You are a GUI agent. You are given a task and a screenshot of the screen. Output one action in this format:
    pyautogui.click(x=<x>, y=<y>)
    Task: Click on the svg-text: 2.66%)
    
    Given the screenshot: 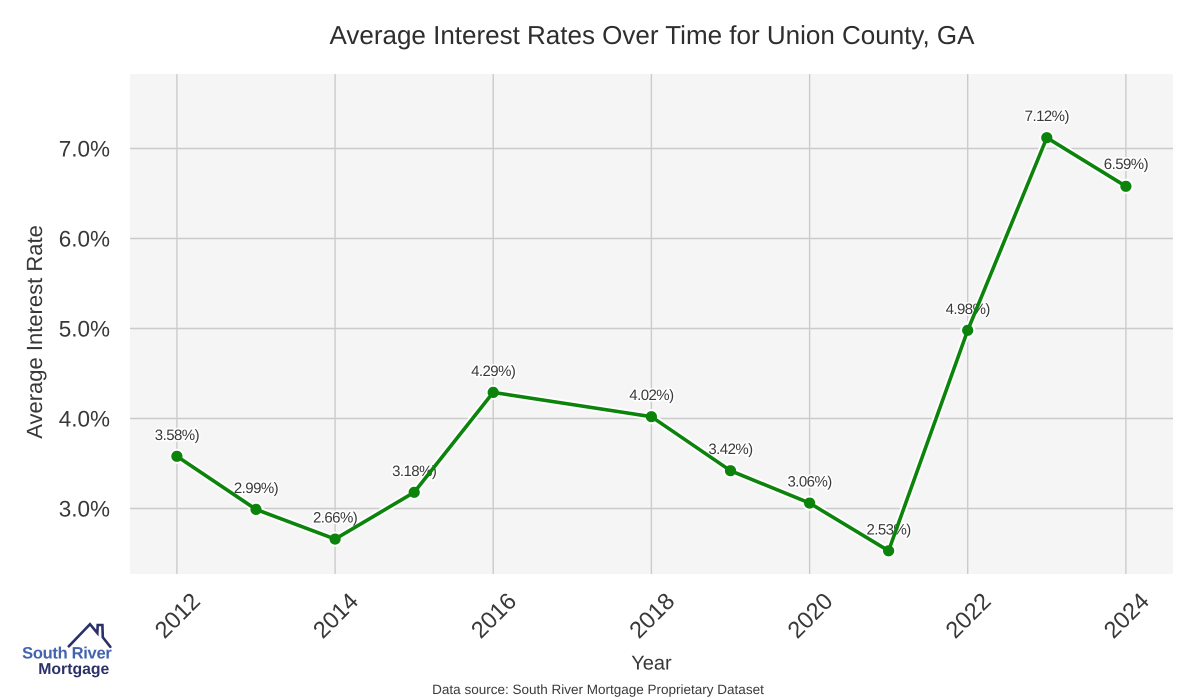 What is the action you would take?
    pyautogui.click(x=335, y=518)
    